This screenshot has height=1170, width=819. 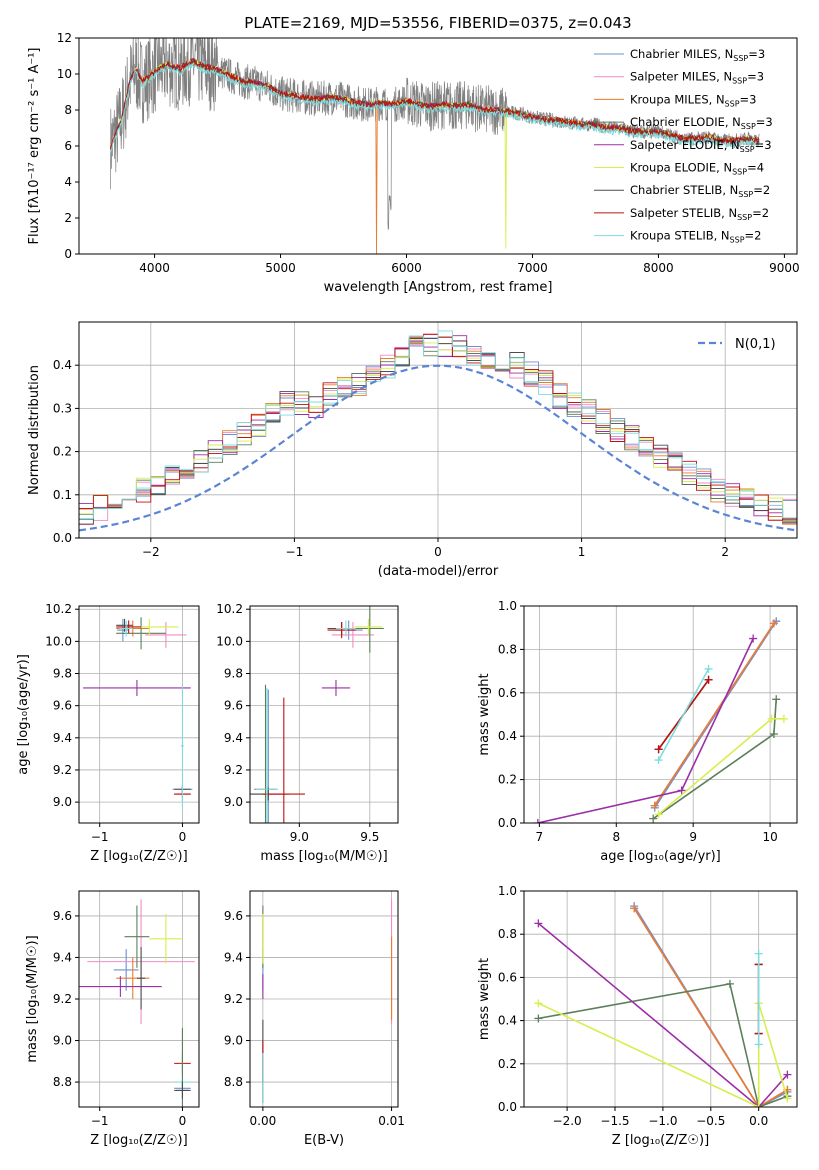 I want to click on x-tick-label: 0, so click(x=183, y=1121).